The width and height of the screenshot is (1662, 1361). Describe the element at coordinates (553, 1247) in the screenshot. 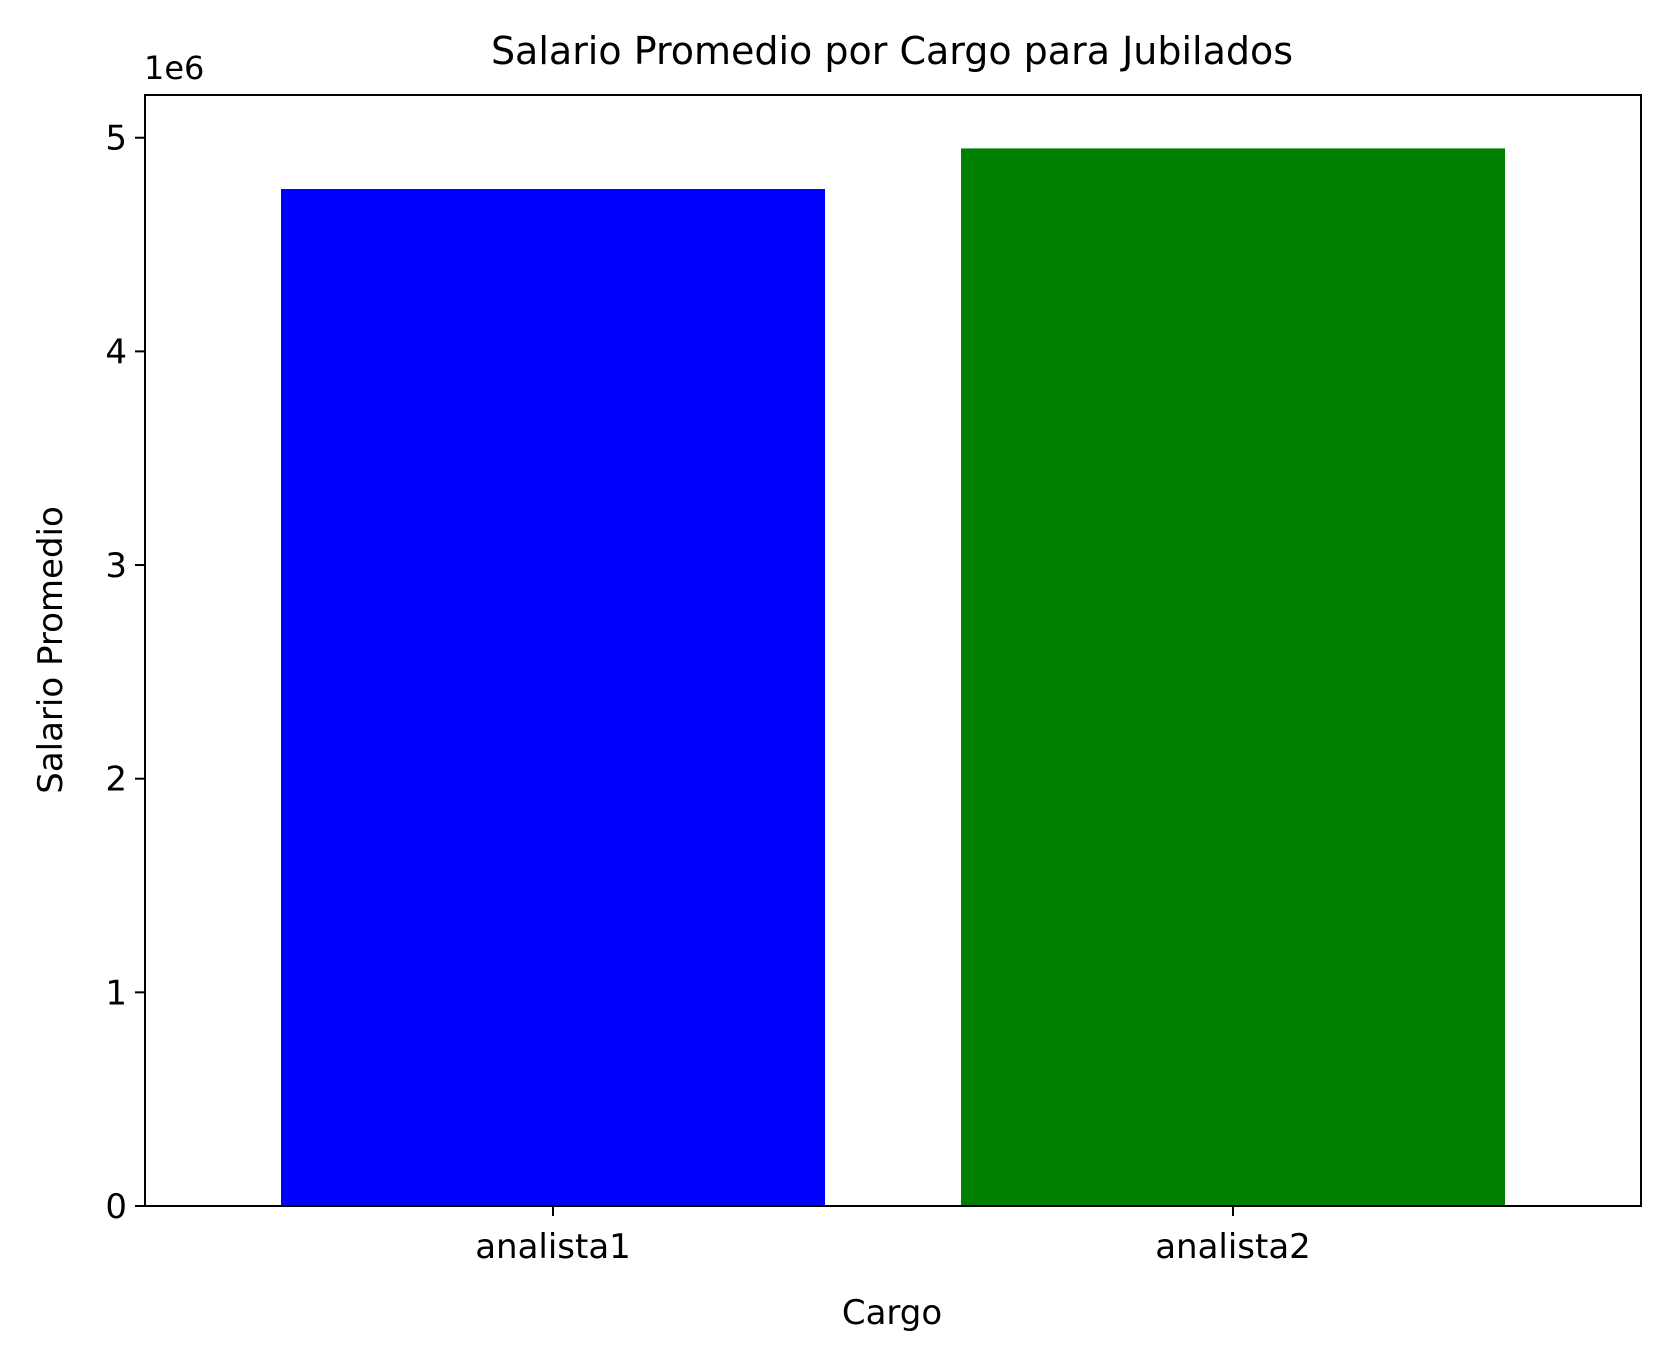

I see `x-tick-label: analista1` at that location.